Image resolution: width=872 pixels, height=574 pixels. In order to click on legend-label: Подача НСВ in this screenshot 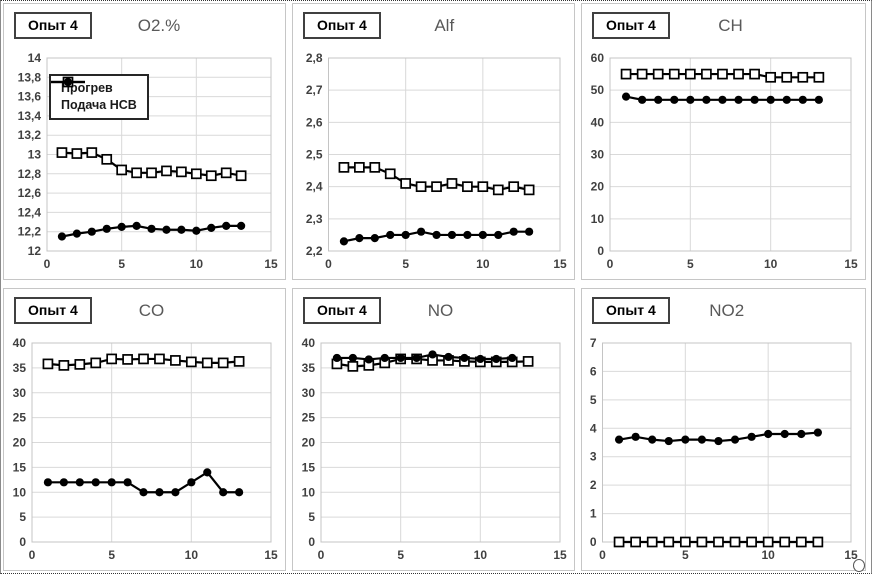, I will do `click(99, 105)`.